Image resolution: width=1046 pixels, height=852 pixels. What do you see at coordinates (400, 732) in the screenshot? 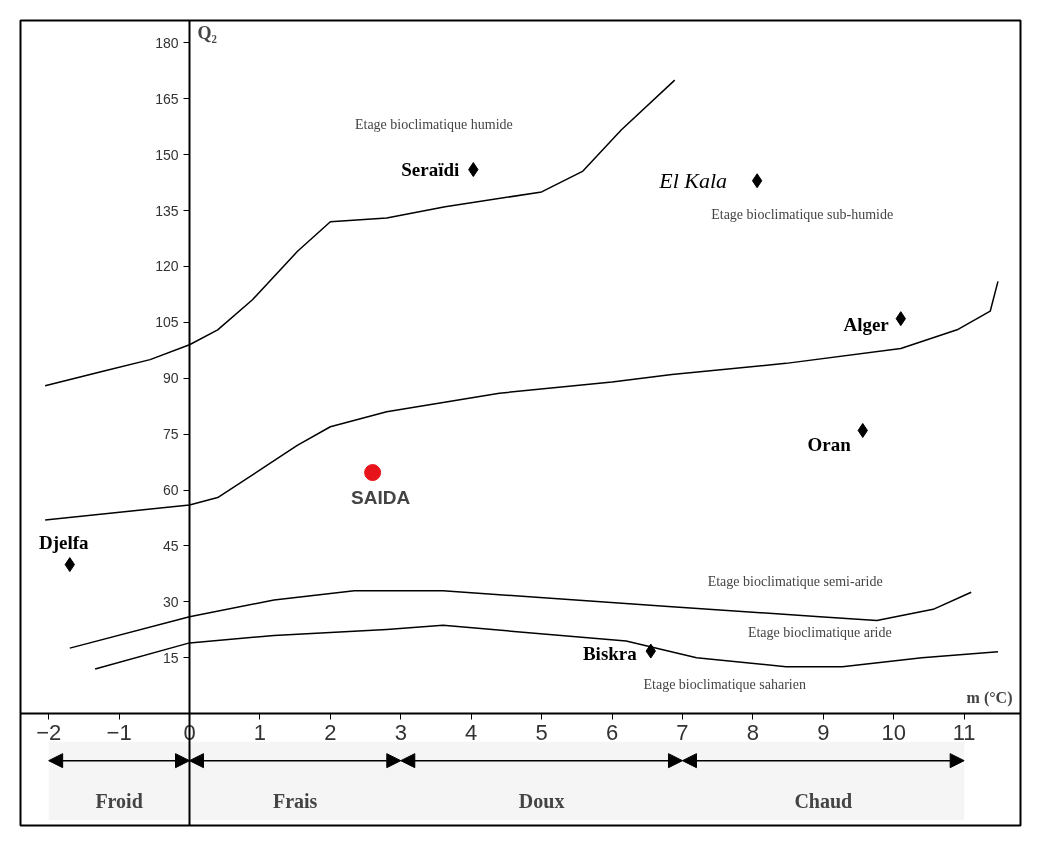
I see `x-tick-label: 3` at bounding box center [400, 732].